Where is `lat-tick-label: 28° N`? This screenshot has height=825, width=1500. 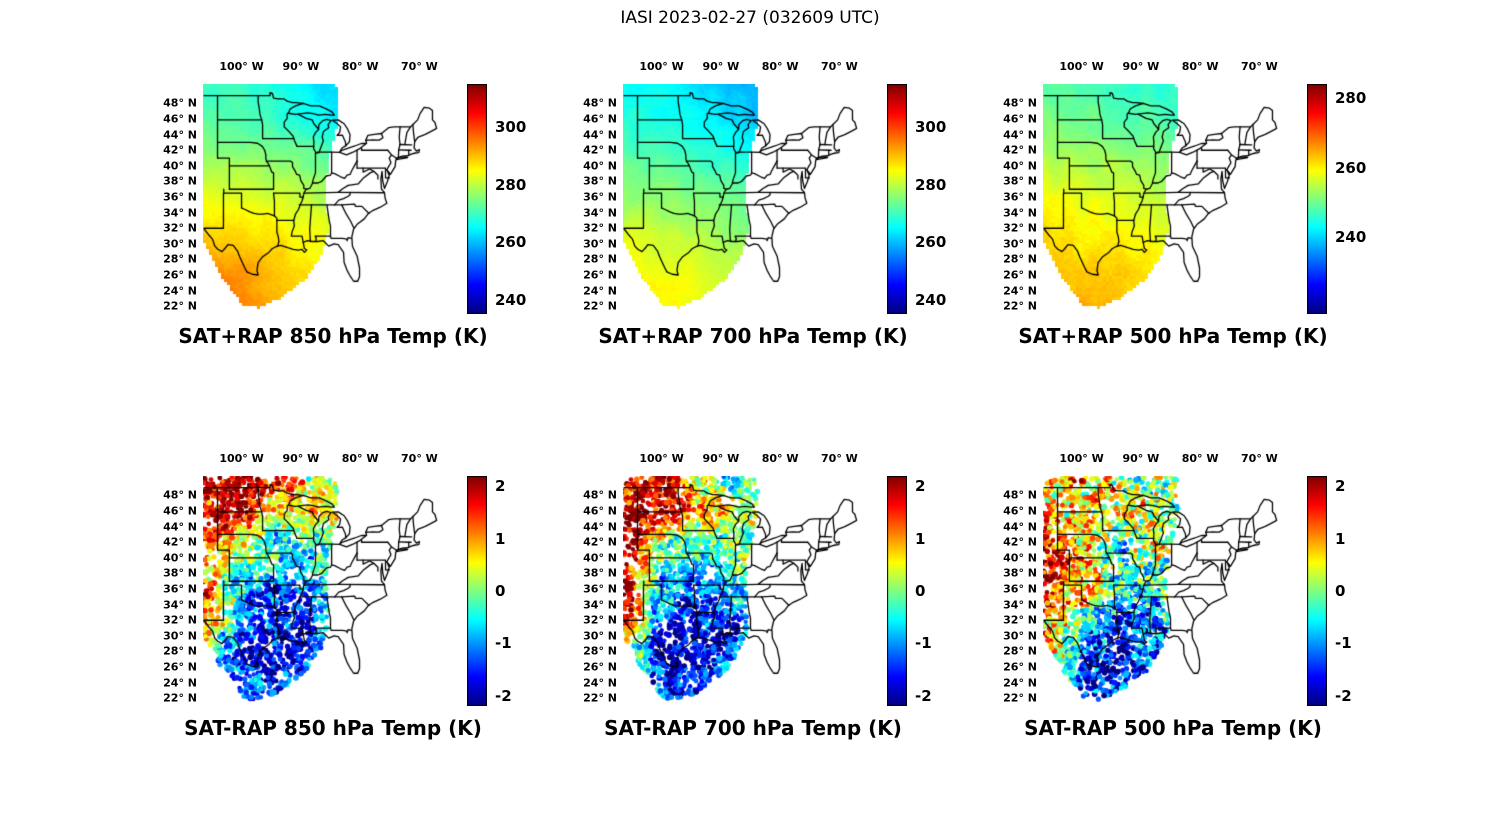
lat-tick-label: 28° N is located at coordinates (180, 259).